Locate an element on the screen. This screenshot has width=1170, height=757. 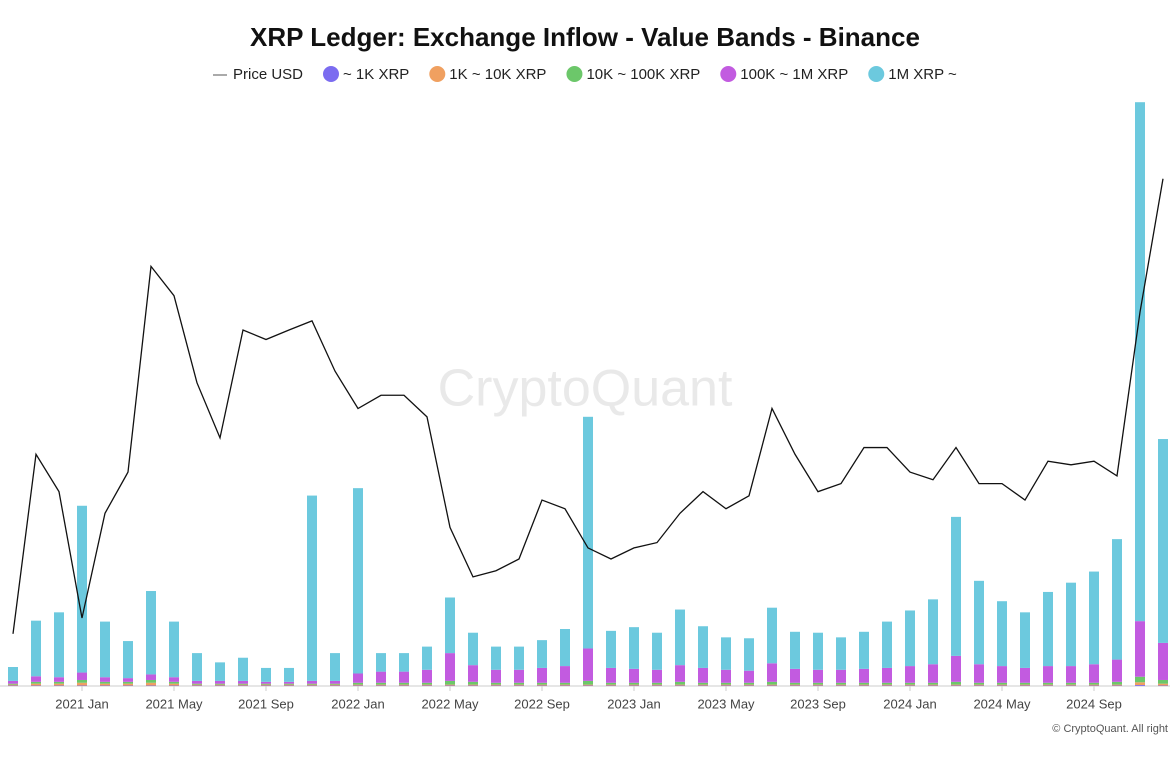
x-tick-label: 2022 Sep is located at coordinates (542, 703).